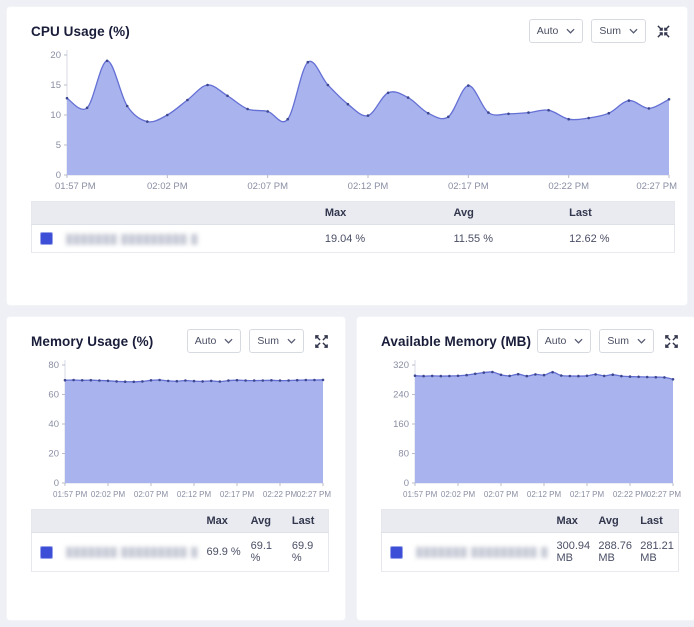  What do you see at coordinates (321, 341) in the screenshot?
I see `memory-expand-button` at bounding box center [321, 341].